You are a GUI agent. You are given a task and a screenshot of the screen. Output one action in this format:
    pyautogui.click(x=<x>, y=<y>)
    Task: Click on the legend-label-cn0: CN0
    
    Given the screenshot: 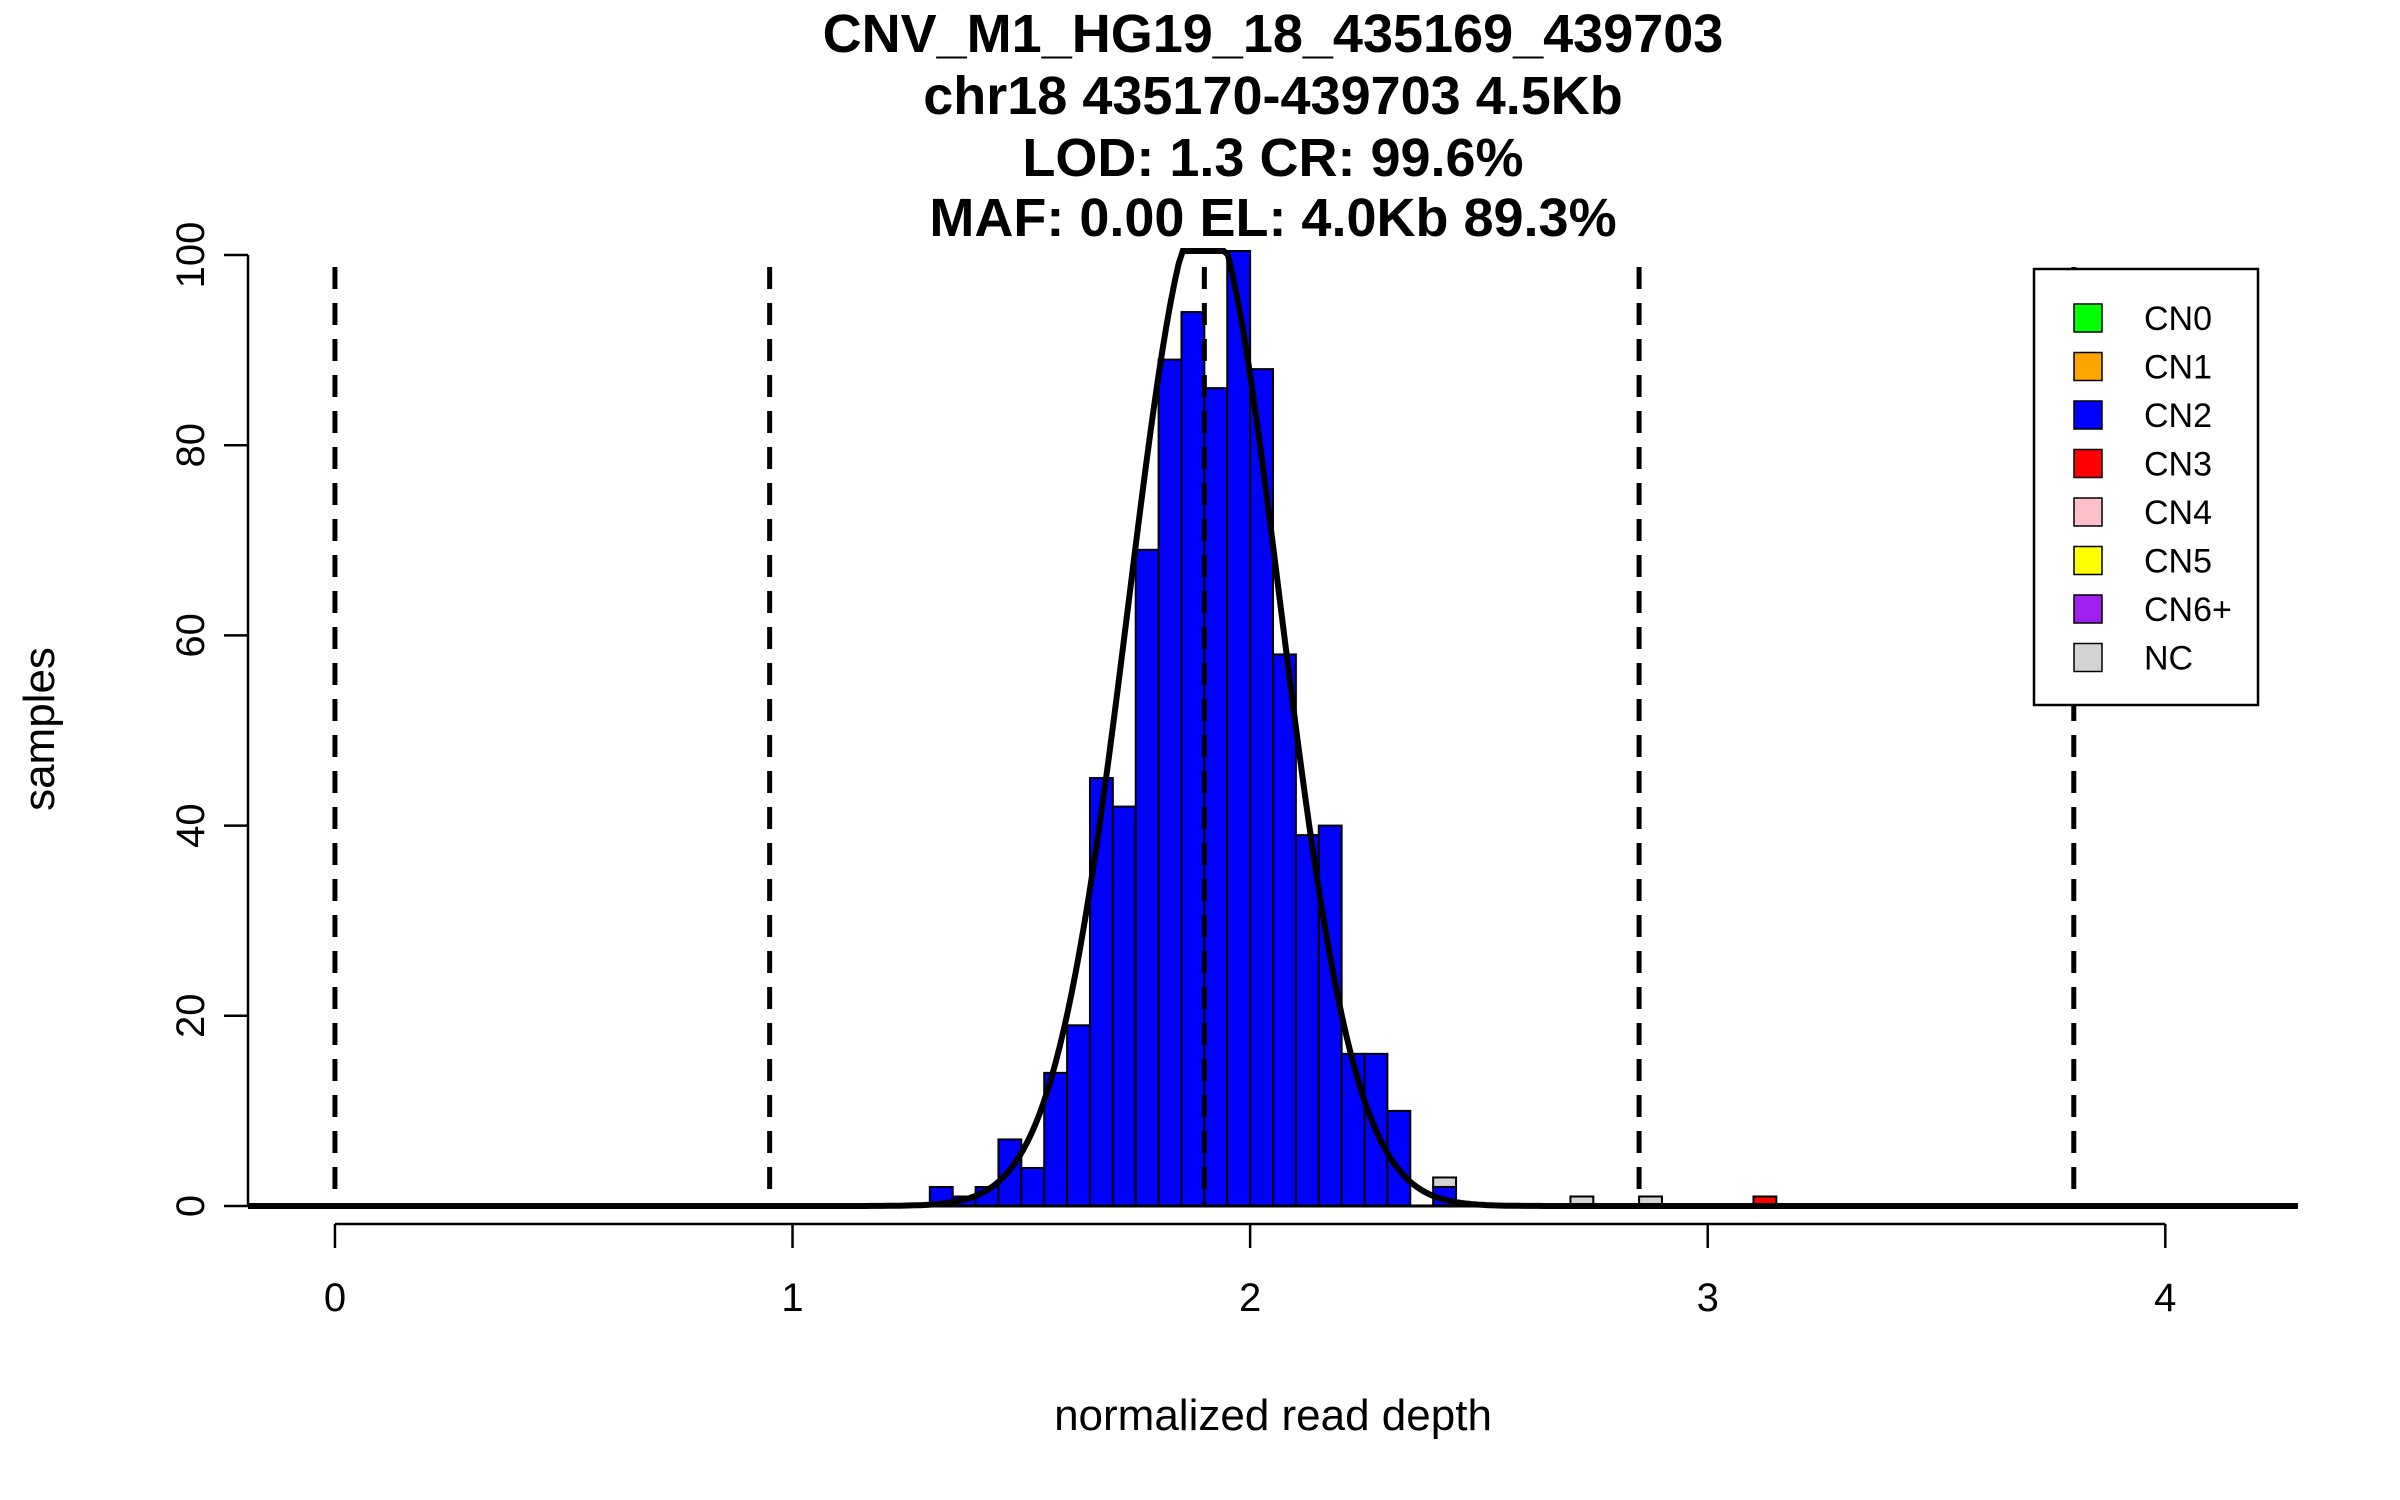 What is the action you would take?
    pyautogui.click(x=2178, y=319)
    